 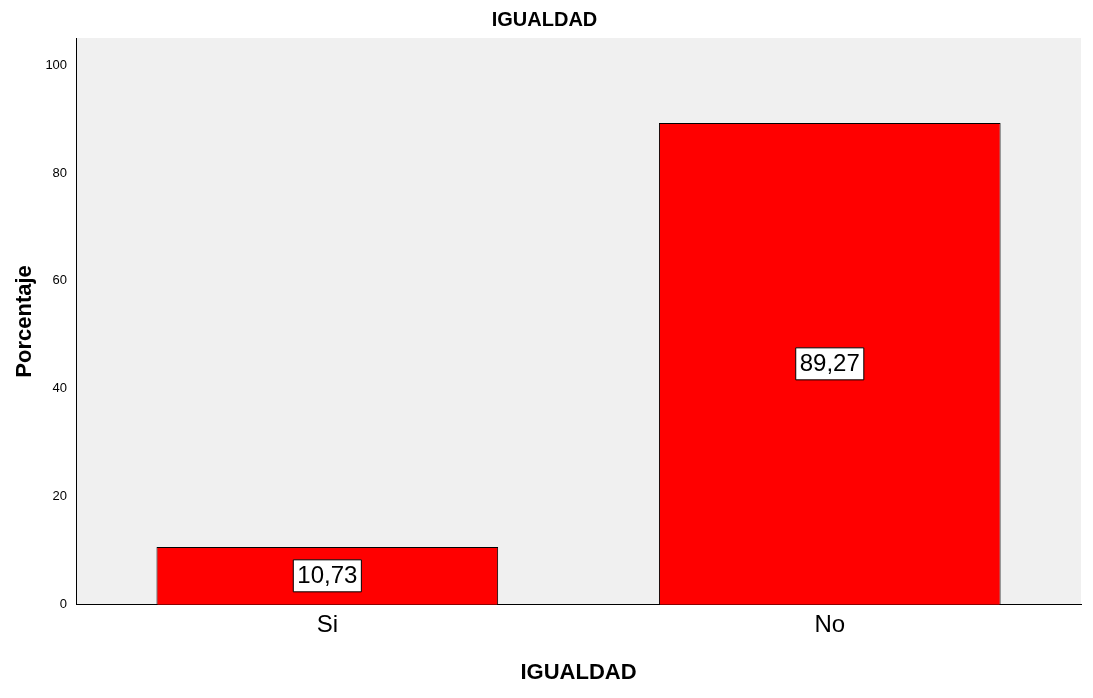 I want to click on y-tick-label: 0, so click(x=63, y=604).